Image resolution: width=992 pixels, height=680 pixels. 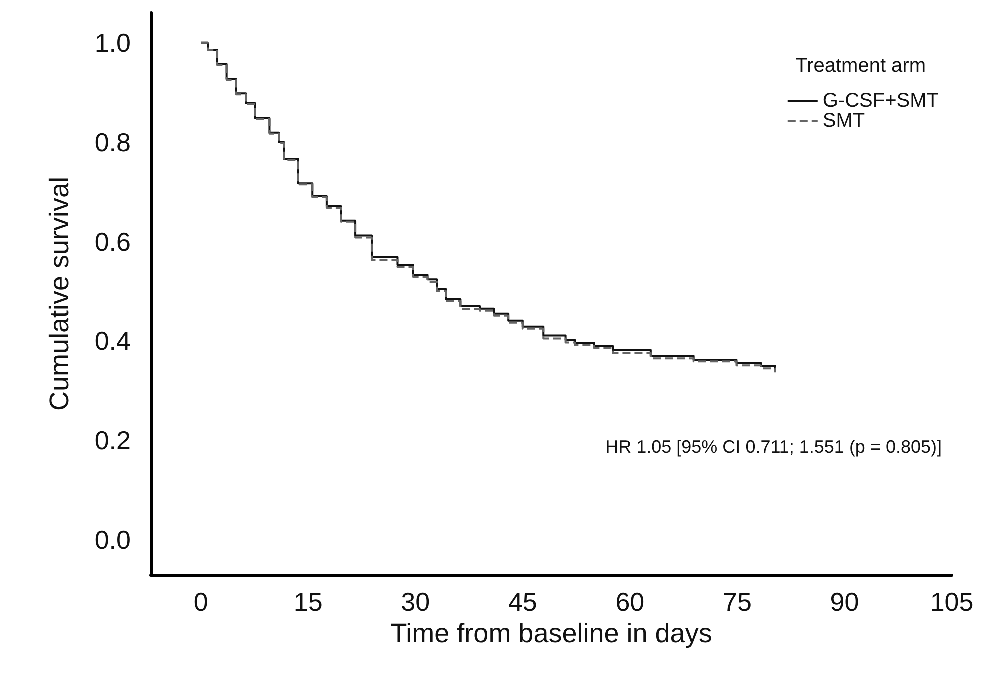 I want to click on y-tick-label: 0.2, so click(x=112, y=441).